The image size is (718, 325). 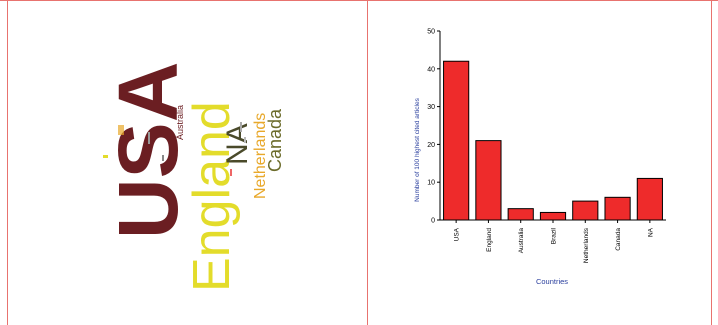 I want to click on frame-left-line, so click(x=7, y=162).